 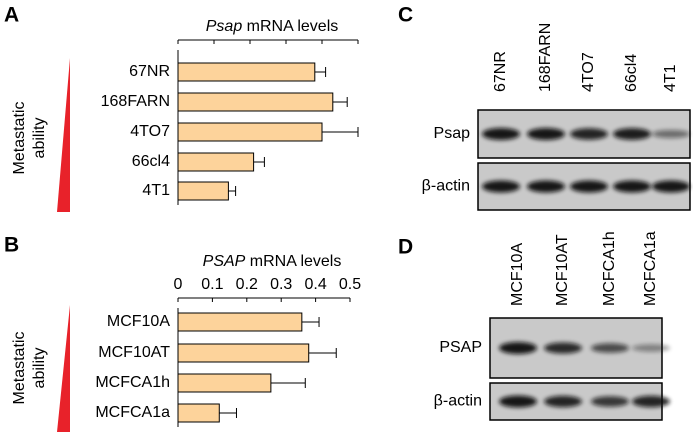 I want to click on x-tick-label: 0, so click(x=178, y=284).